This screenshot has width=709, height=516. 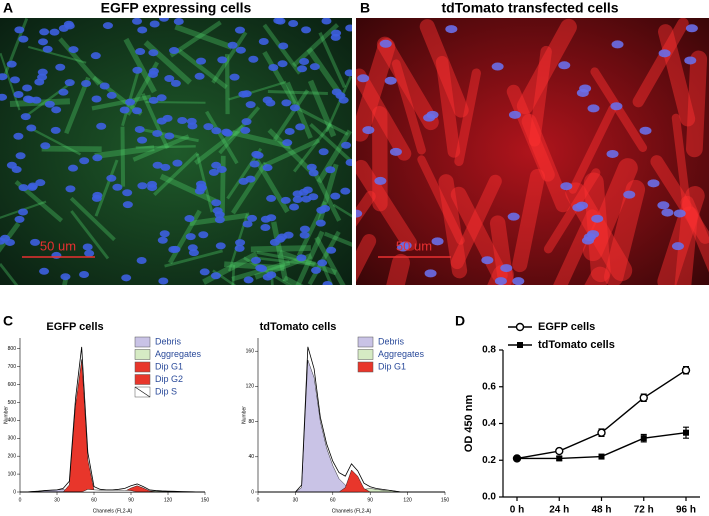 What do you see at coordinates (601, 510) in the screenshot?
I see `x-tick-label: 48 h` at bounding box center [601, 510].